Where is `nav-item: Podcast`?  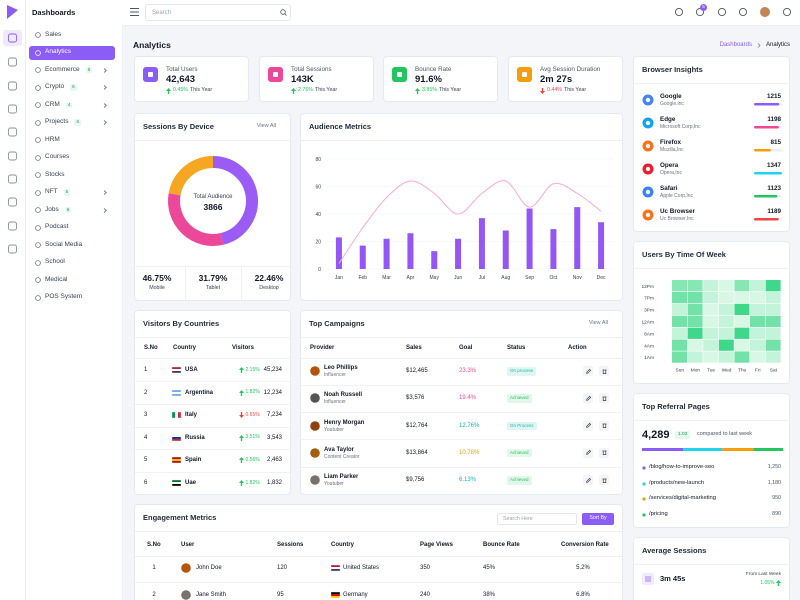
nav-item: Podcast is located at coordinates (72, 228).